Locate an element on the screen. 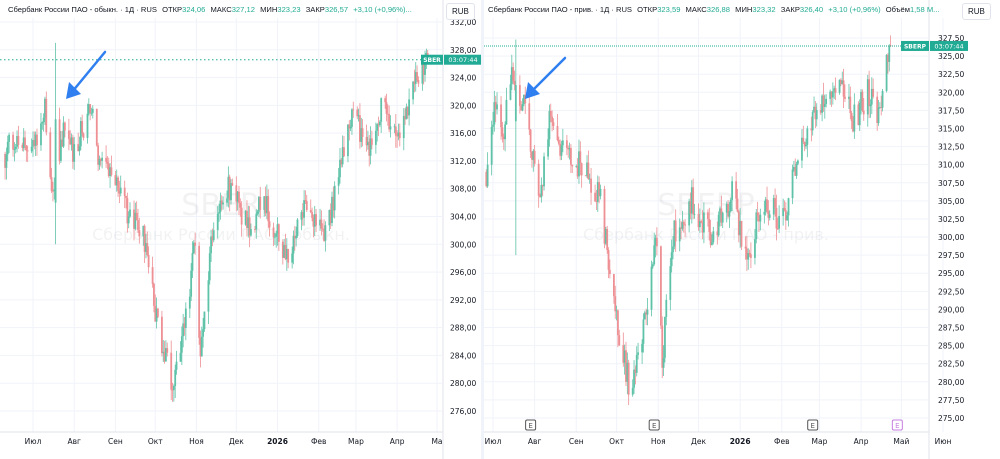  y-tick-label: 305,00 is located at coordinates (951, 201).